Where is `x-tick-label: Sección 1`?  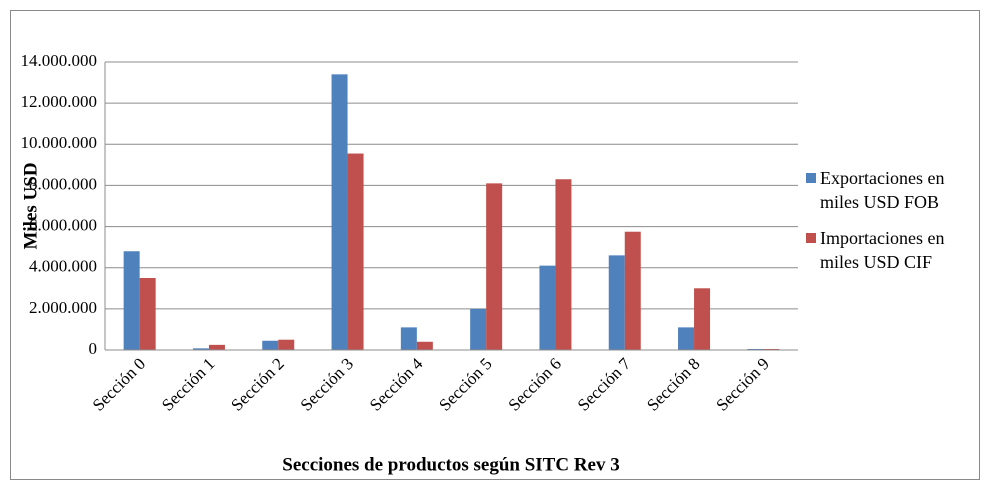
x-tick-label: Sección 1 is located at coordinates (188, 384).